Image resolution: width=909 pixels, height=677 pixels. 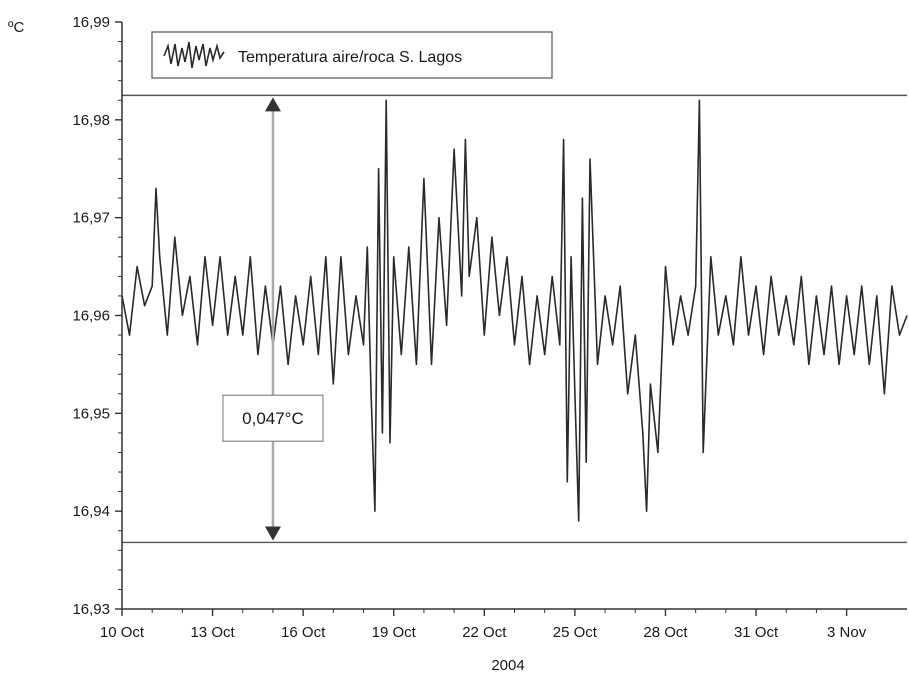 I want to click on annotation-box, so click(x=273, y=418).